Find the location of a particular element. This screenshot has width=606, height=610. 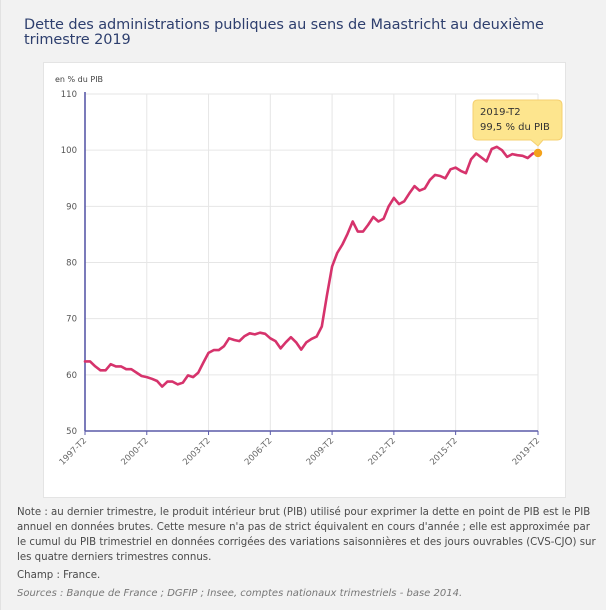

x-tick-label: 2012-T2 is located at coordinates (381, 451).